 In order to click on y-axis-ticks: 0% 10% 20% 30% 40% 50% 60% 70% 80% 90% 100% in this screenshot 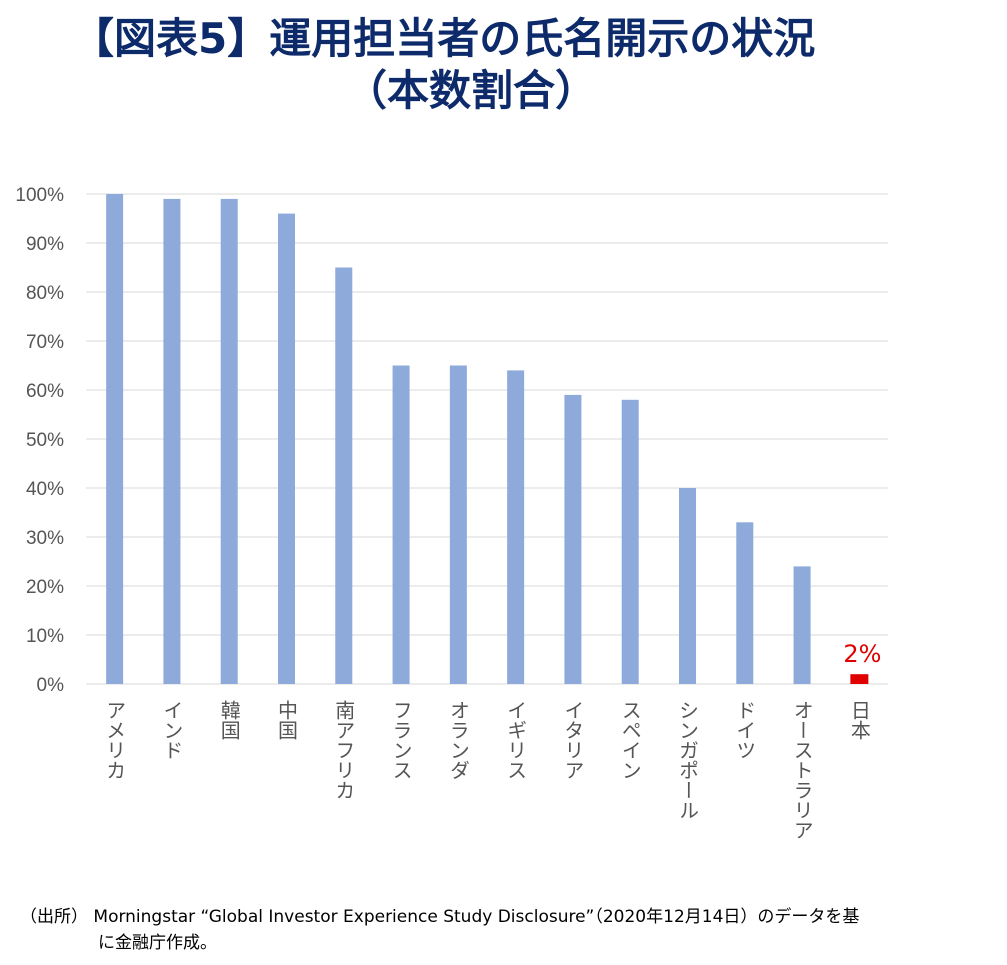, I will do `click(39, 440)`.